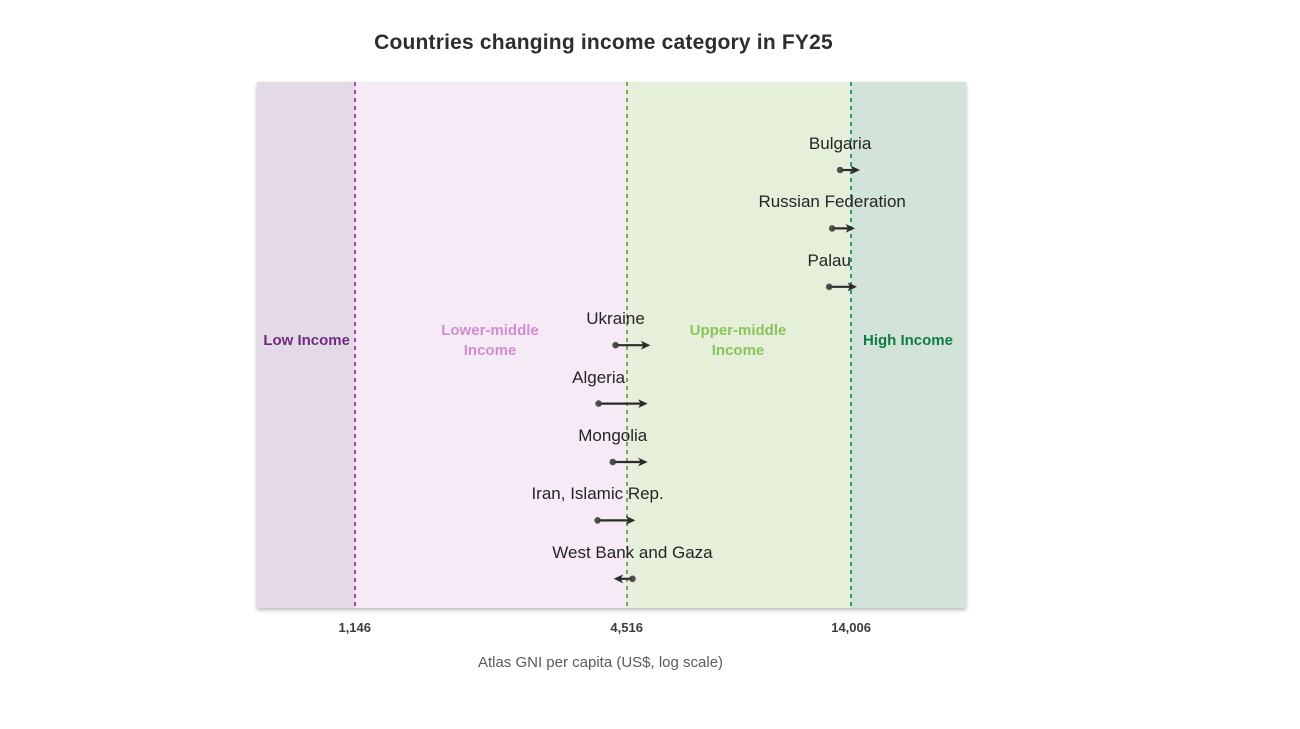 The width and height of the screenshot is (1300, 729). Describe the element at coordinates (626, 627) in the screenshot. I see `tick-label-1: 4,516` at that location.